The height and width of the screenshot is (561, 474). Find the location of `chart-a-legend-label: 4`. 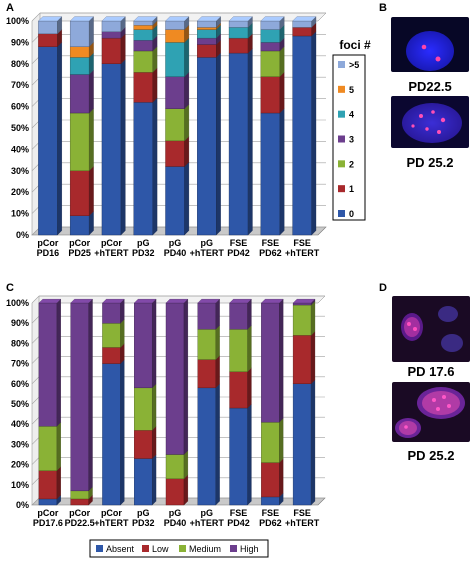

chart-a-legend-label: 4 is located at coordinates (351, 115).